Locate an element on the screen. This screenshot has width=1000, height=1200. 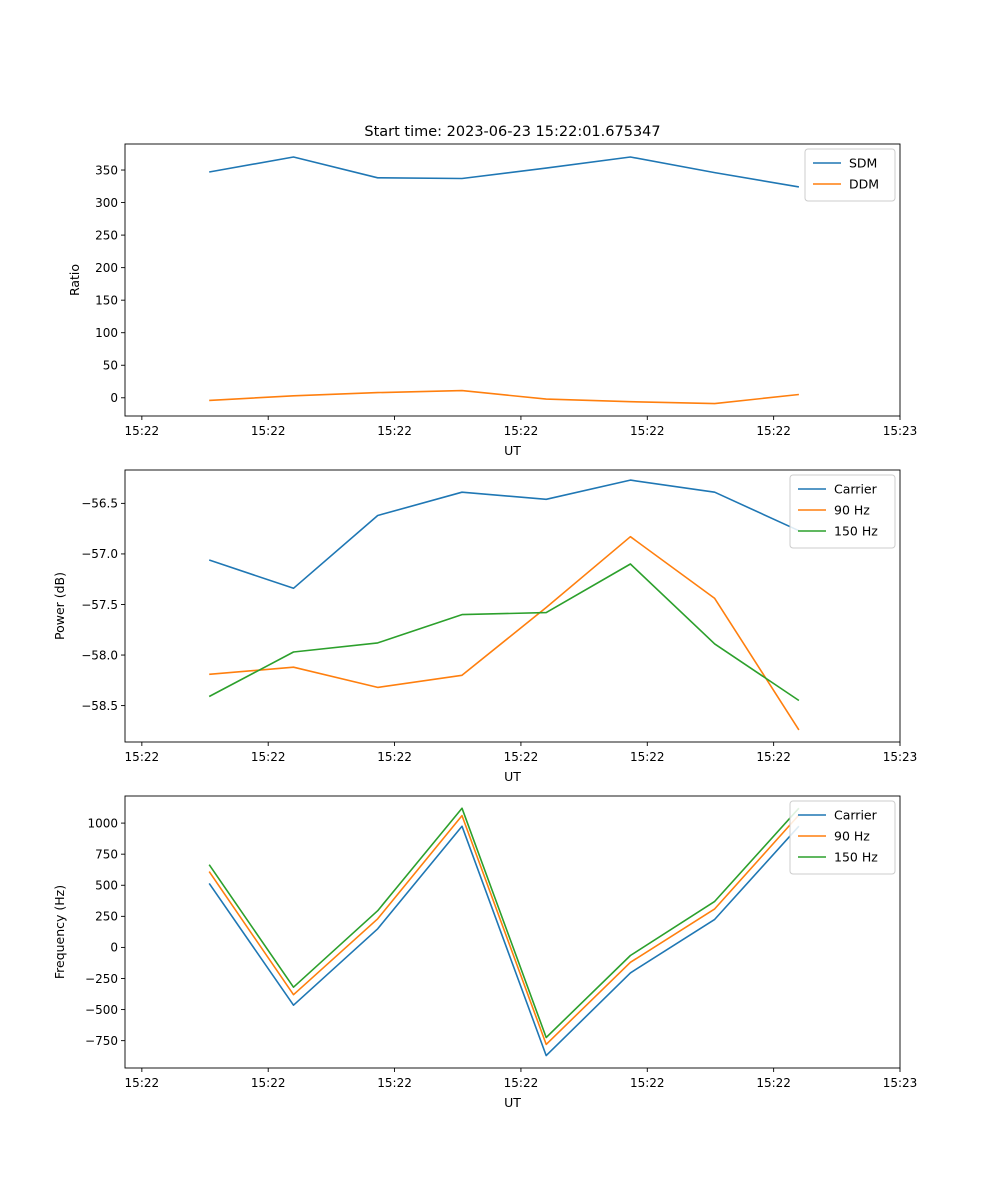
y-tick-label: −750 is located at coordinates (101, 1041).